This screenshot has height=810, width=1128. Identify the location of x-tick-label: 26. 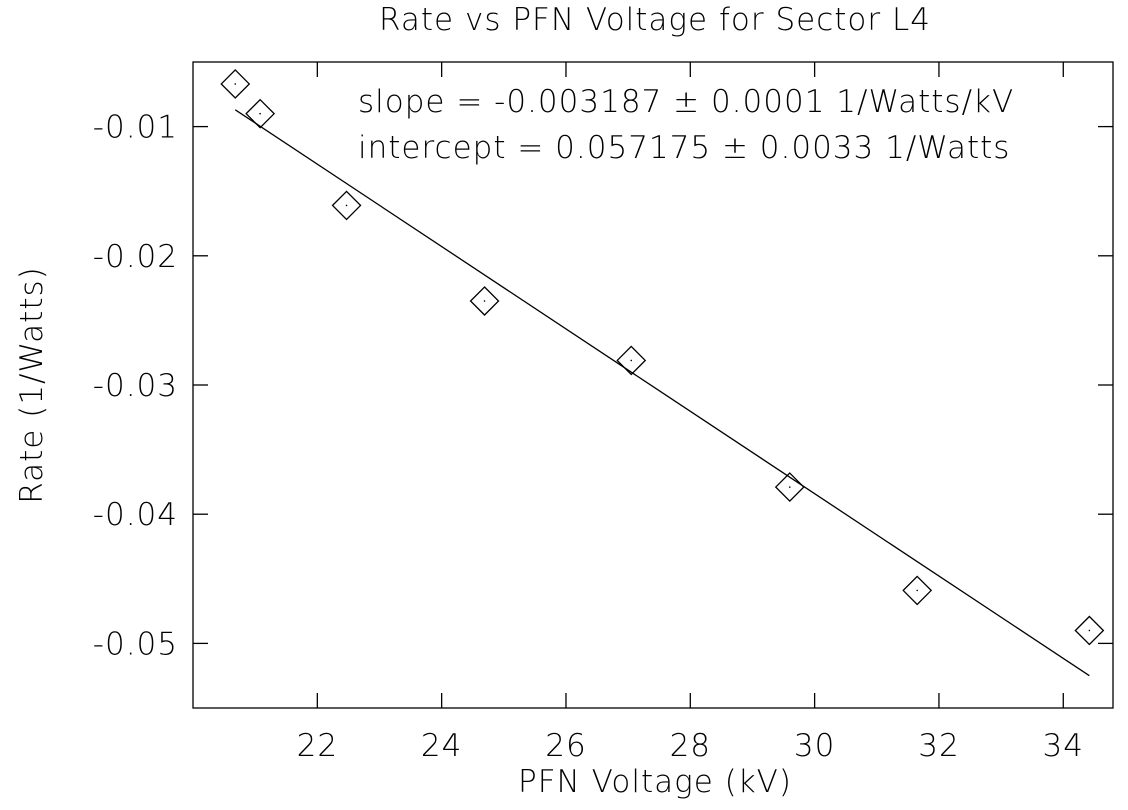
(565, 746).